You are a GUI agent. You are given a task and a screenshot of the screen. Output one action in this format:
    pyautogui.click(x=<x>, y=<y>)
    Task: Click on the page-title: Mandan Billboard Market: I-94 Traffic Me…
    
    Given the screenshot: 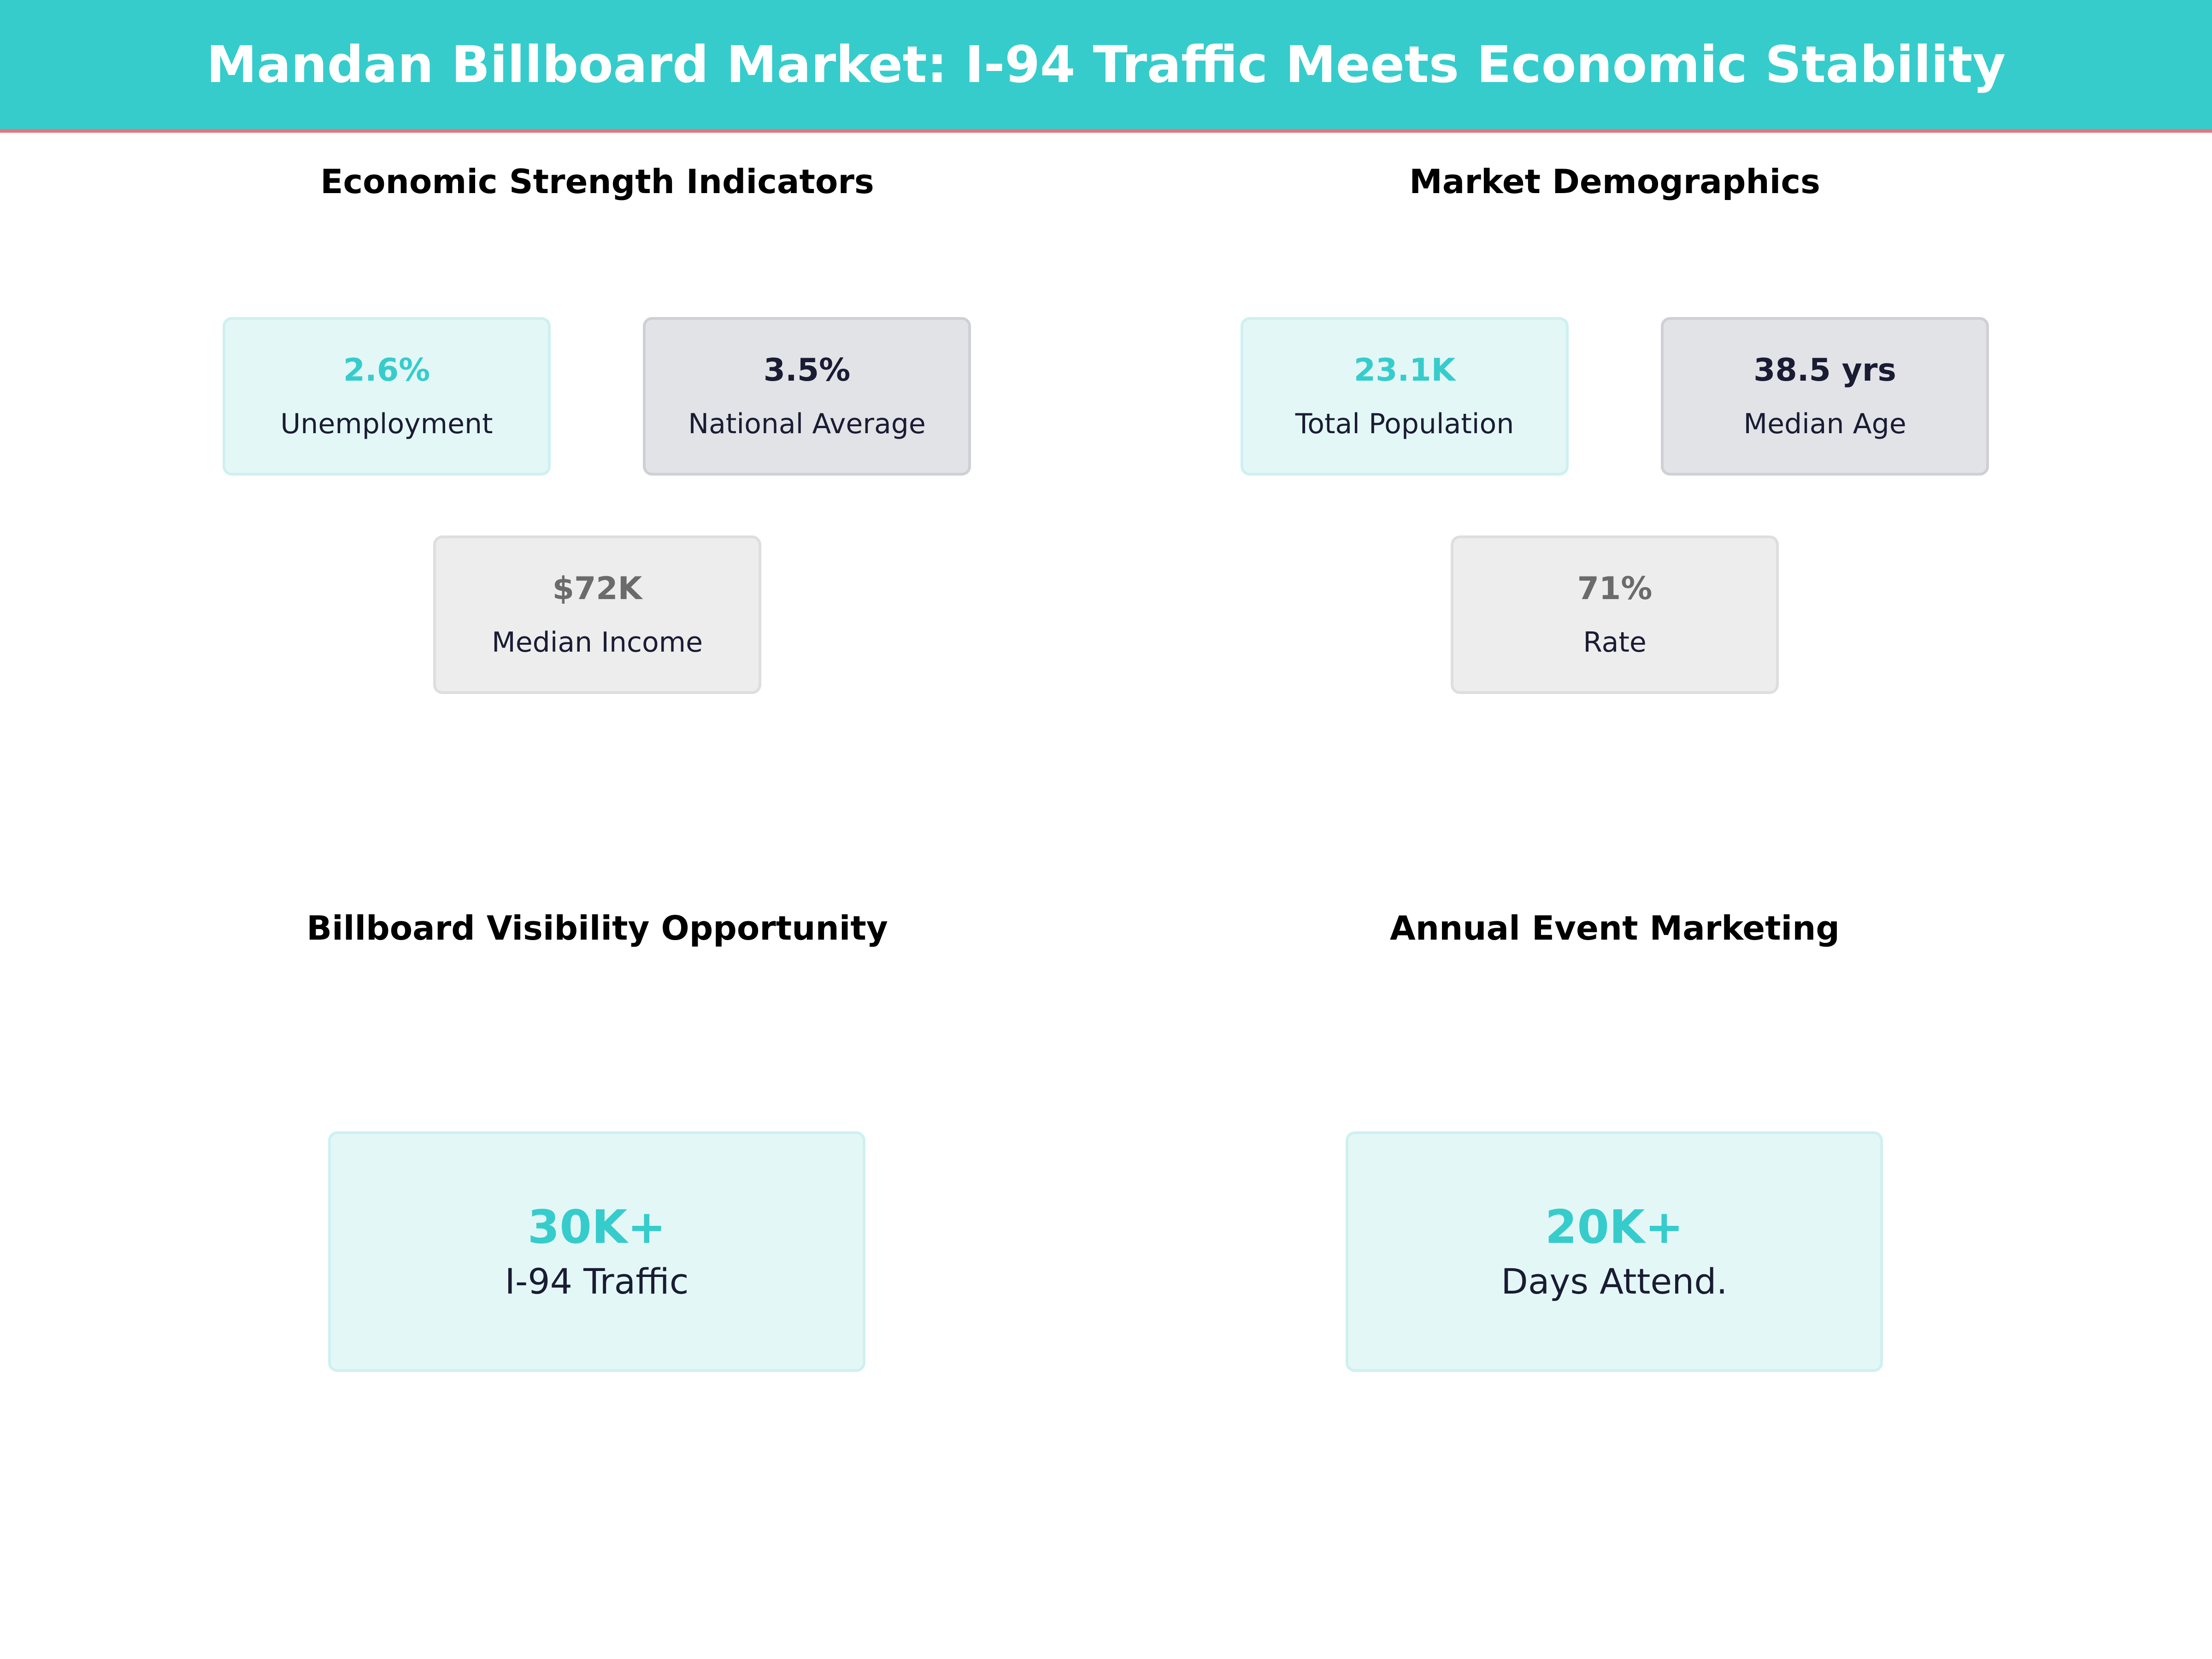 What is the action you would take?
    pyautogui.click(x=1106, y=64)
    